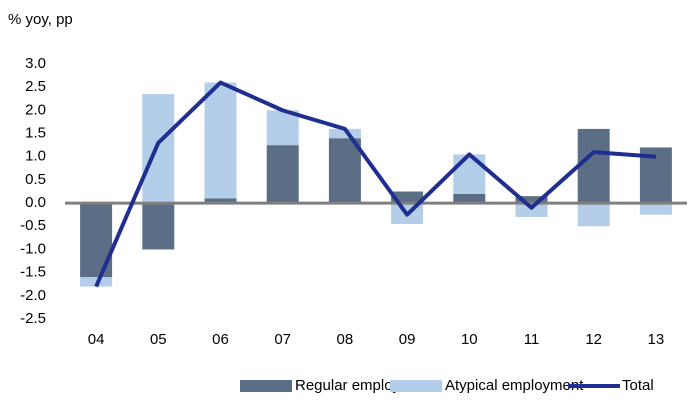 The width and height of the screenshot is (688, 405). Describe the element at coordinates (407, 339) in the screenshot. I see `x-tick-label: 09` at that location.